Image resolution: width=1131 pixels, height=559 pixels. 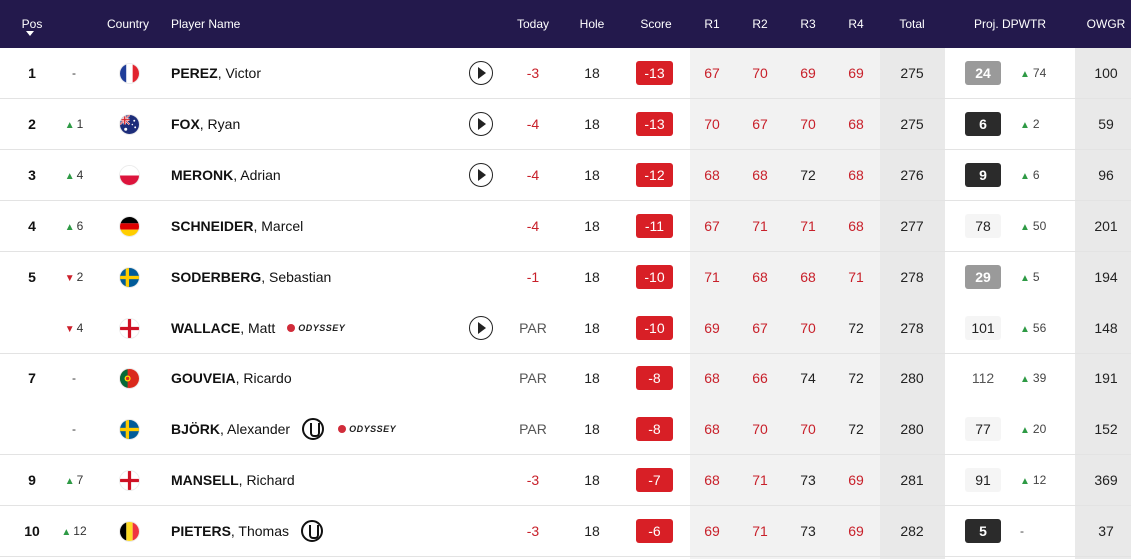 I want to click on score-badge: -13, so click(x=654, y=73).